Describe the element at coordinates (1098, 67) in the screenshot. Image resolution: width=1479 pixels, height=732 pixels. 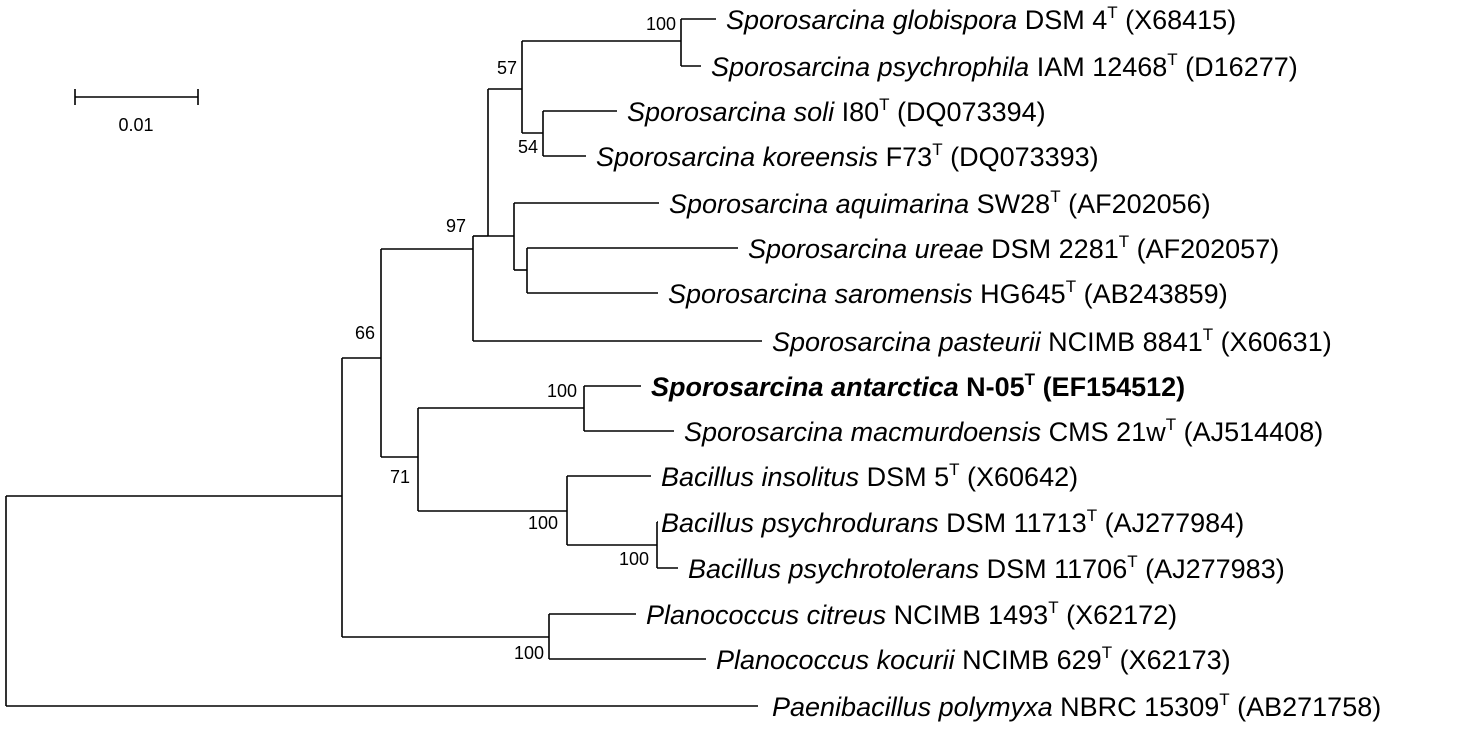
I see `strain-name: IAM 12468` at that location.